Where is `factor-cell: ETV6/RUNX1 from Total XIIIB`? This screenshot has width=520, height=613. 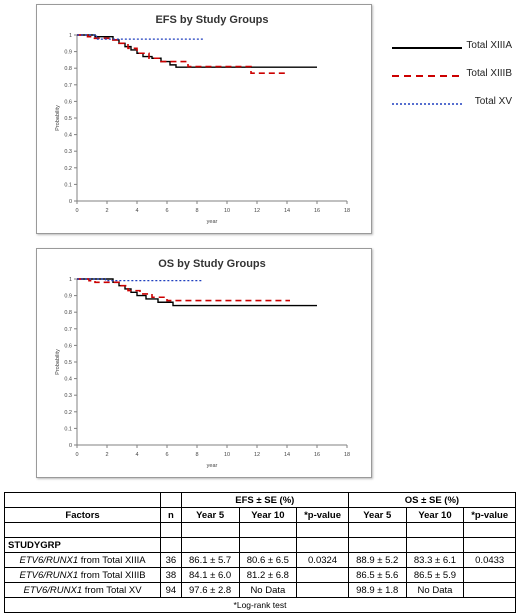 factor-cell: ETV6/RUNX1 from Total XIIIB is located at coordinates (82, 575).